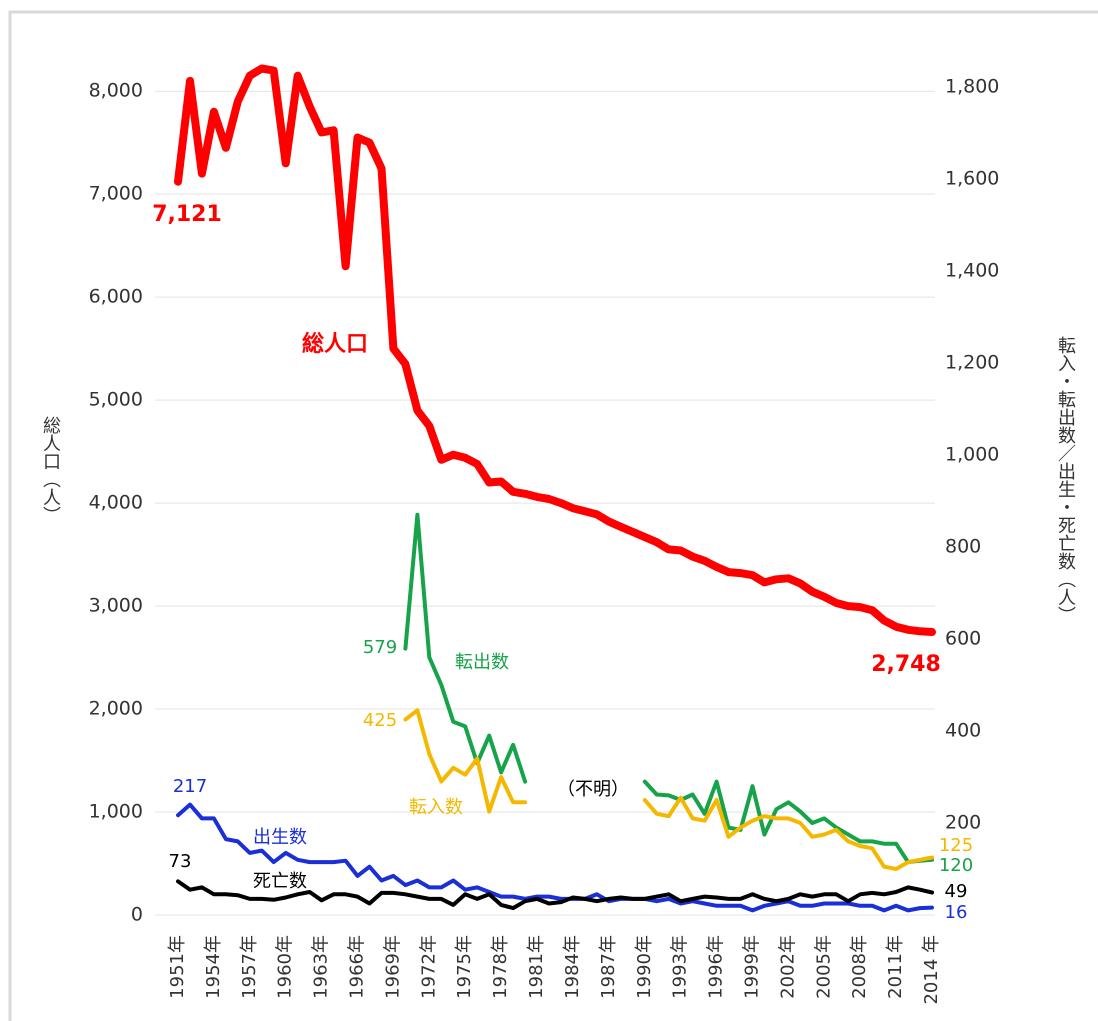  I want to click on series-label: 転入数, so click(436, 807).